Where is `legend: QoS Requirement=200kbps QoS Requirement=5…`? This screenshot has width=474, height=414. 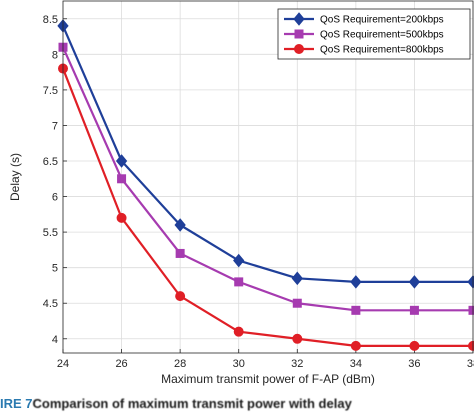 legend: QoS Requirement=200kbps QoS Requirement=5… is located at coordinates (374, 34).